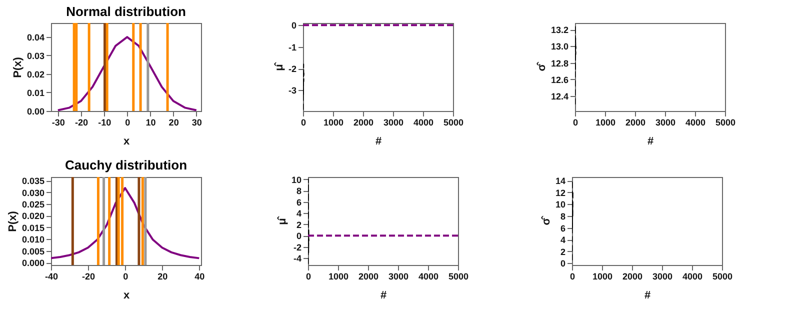 This screenshot has height=325, width=800. Describe the element at coordinates (292, 91) in the screenshot. I see `y-tick-label: -3` at that location.